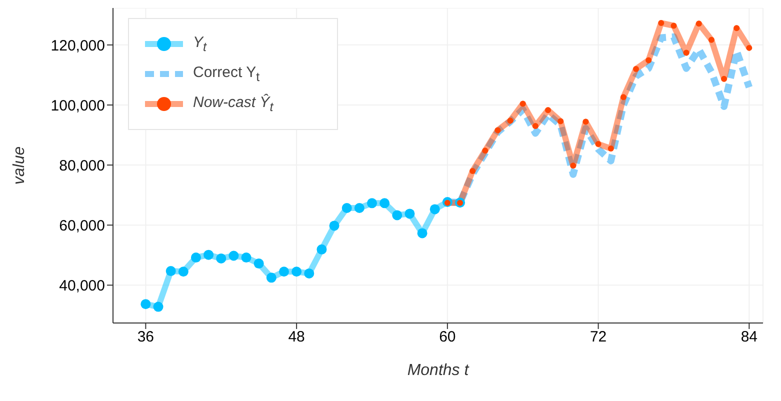 The height and width of the screenshot is (401, 781). Describe the element at coordinates (77, 45) in the screenshot. I see `y-tick-label: 120,000` at that location.